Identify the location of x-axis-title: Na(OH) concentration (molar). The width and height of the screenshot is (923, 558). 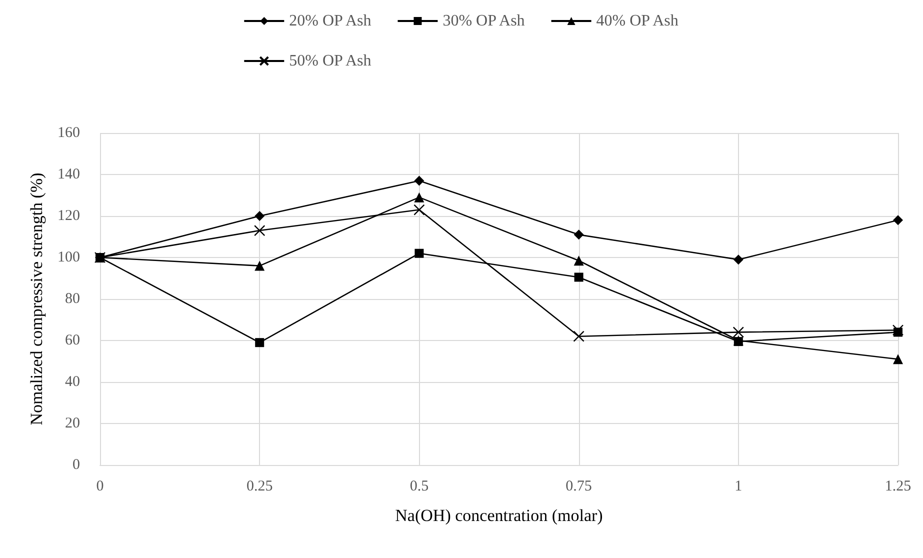
(499, 515).